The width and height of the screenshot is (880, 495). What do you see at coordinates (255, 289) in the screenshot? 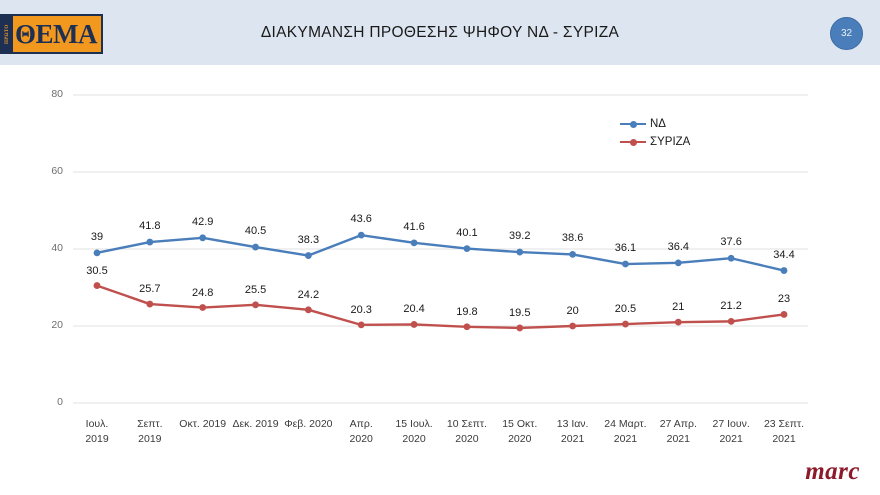
I see `data-label: 25.5` at bounding box center [255, 289].